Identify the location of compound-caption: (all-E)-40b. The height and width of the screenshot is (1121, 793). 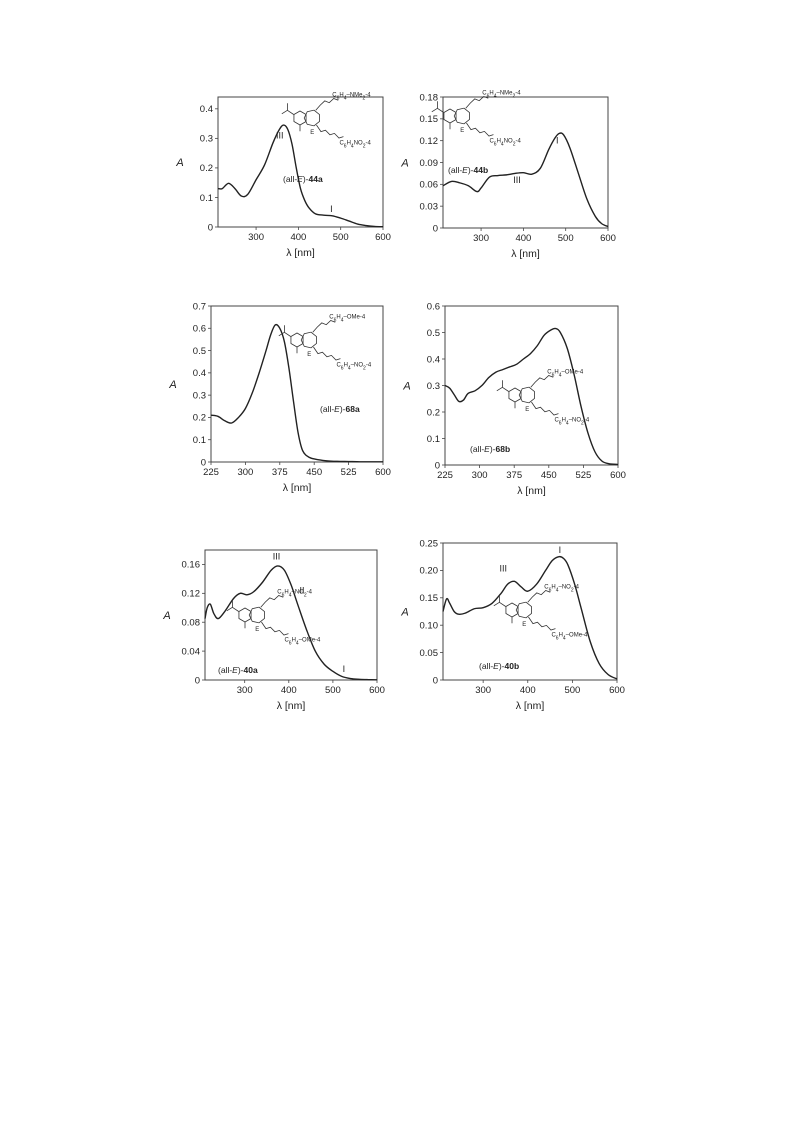
(499, 666).